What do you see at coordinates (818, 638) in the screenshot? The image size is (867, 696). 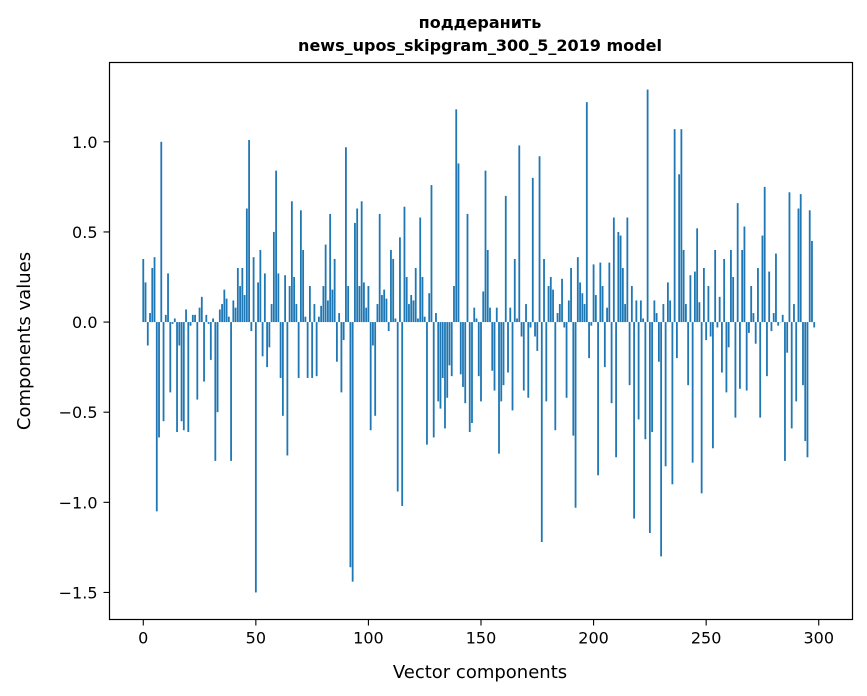 I see `x-tick-label: 300` at bounding box center [818, 638].